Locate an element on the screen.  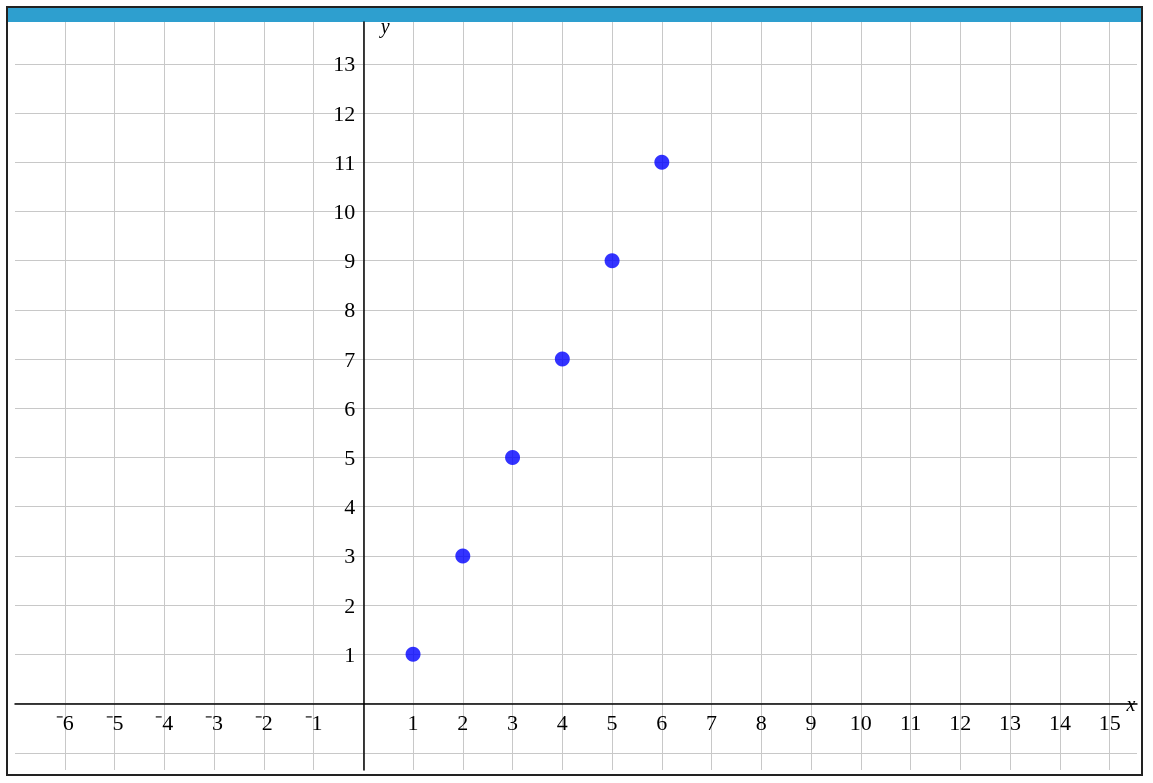
y-tick-label: 1 is located at coordinates (350, 654).